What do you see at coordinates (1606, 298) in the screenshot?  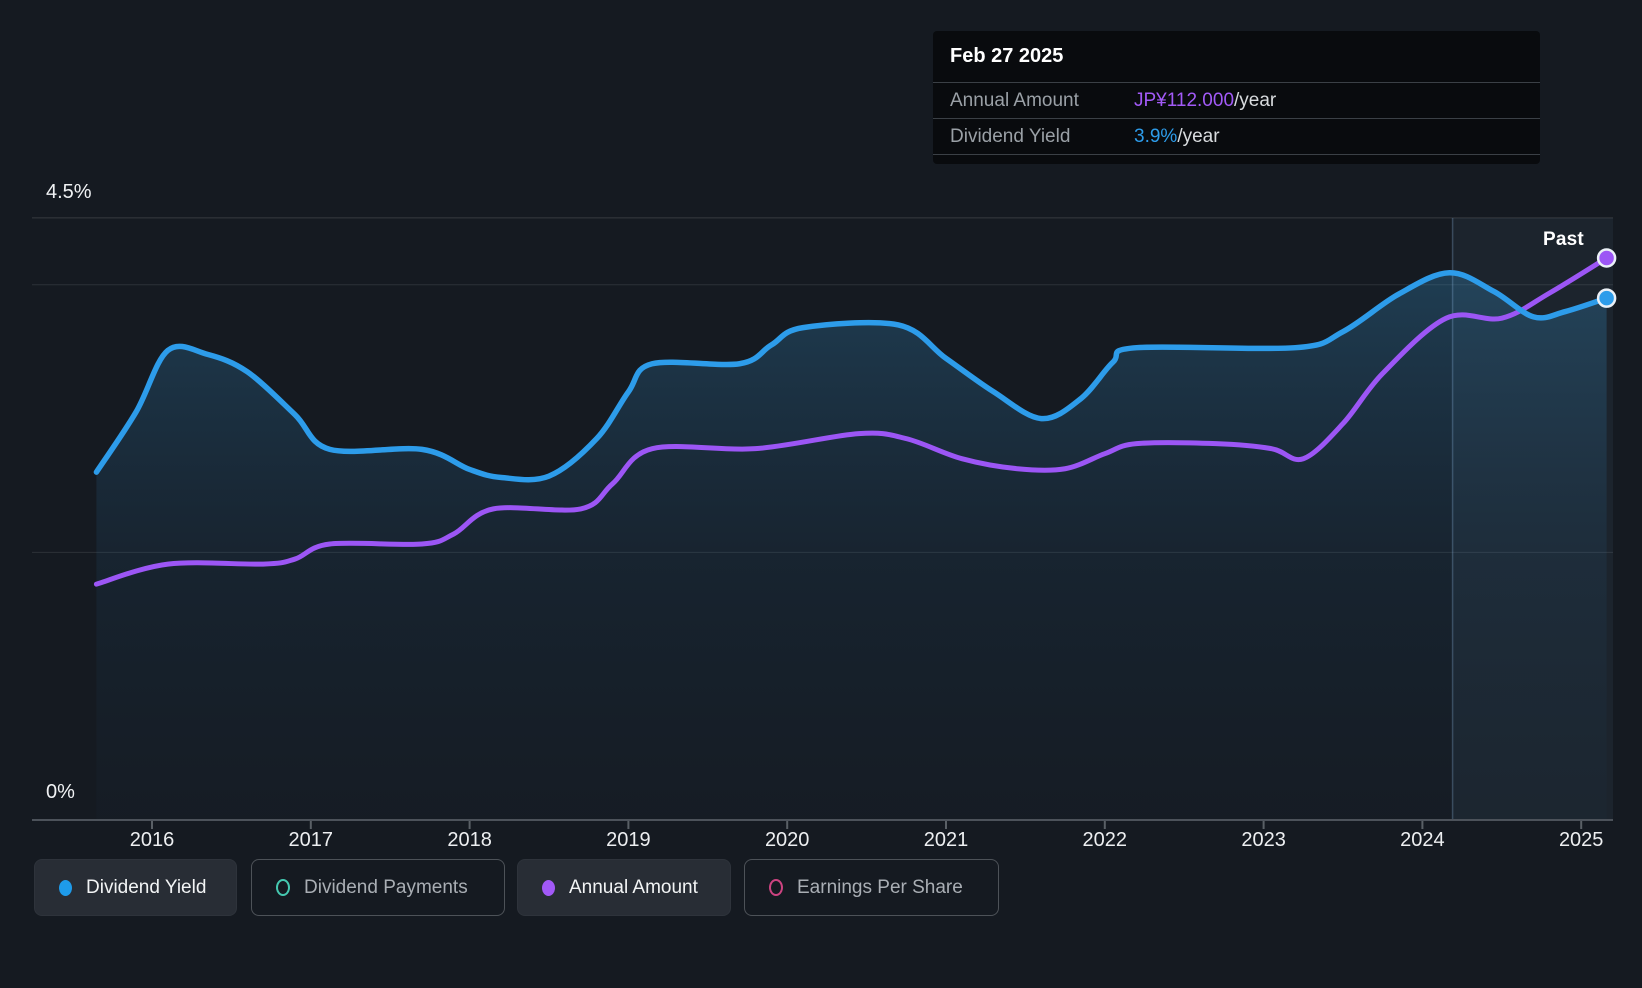 I see `dividend-yield-endpoint-dot` at bounding box center [1606, 298].